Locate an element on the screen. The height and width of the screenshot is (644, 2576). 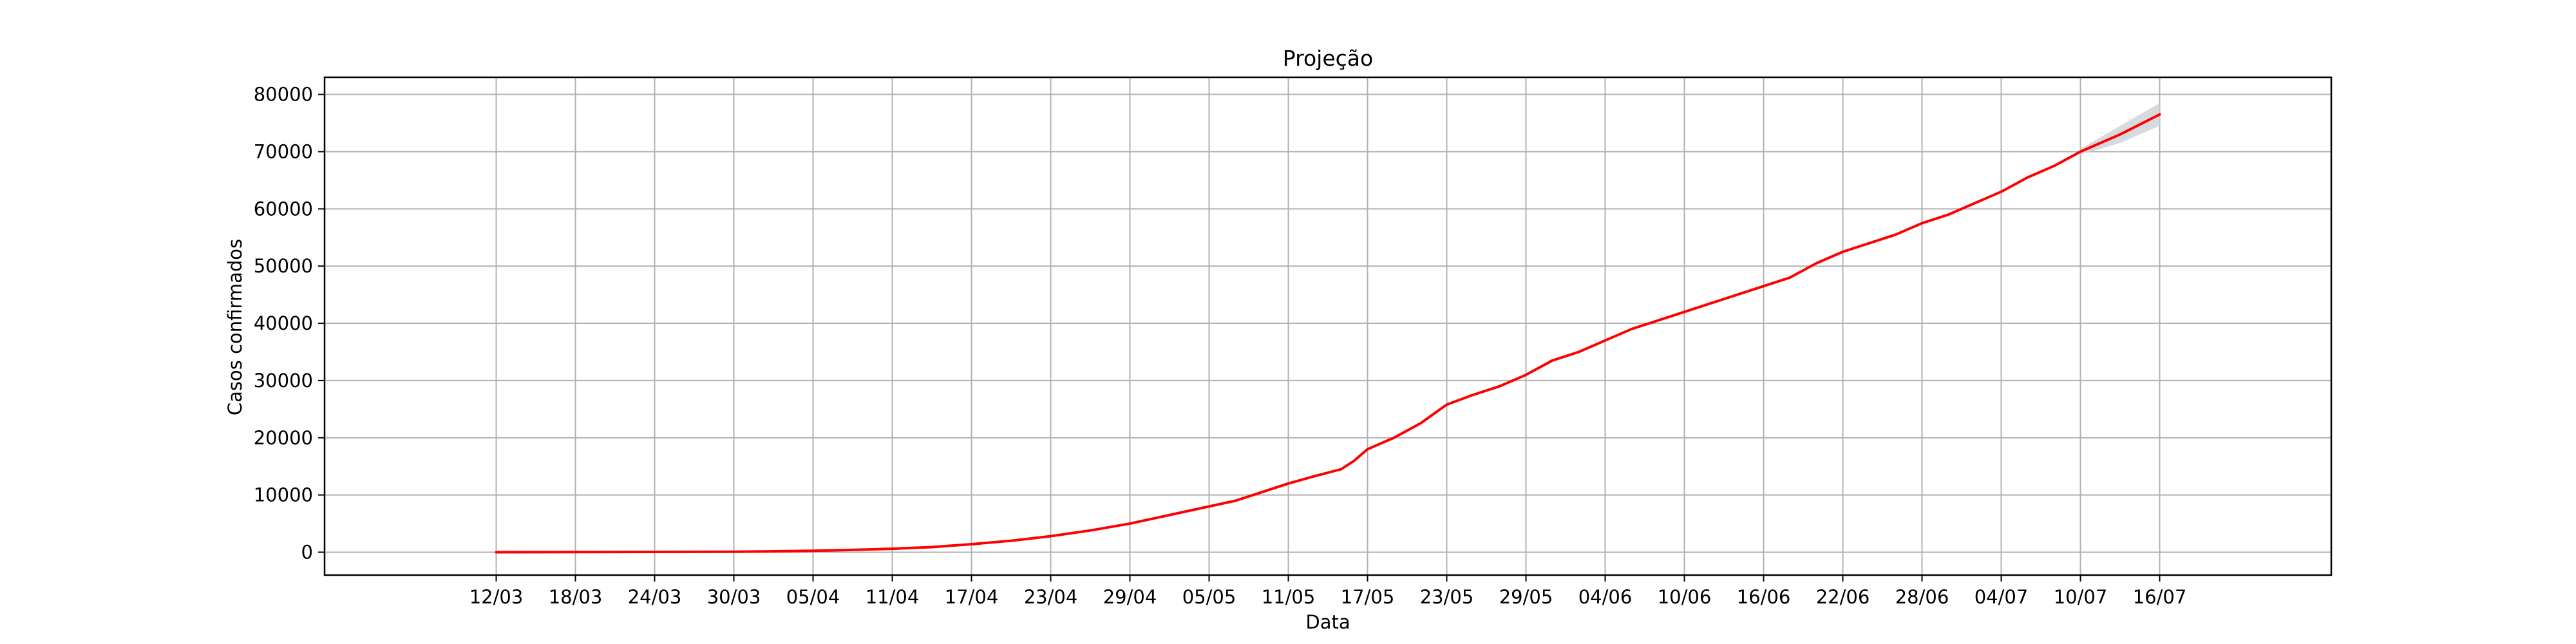
x-tick-label: 10/07 is located at coordinates (2081, 597).